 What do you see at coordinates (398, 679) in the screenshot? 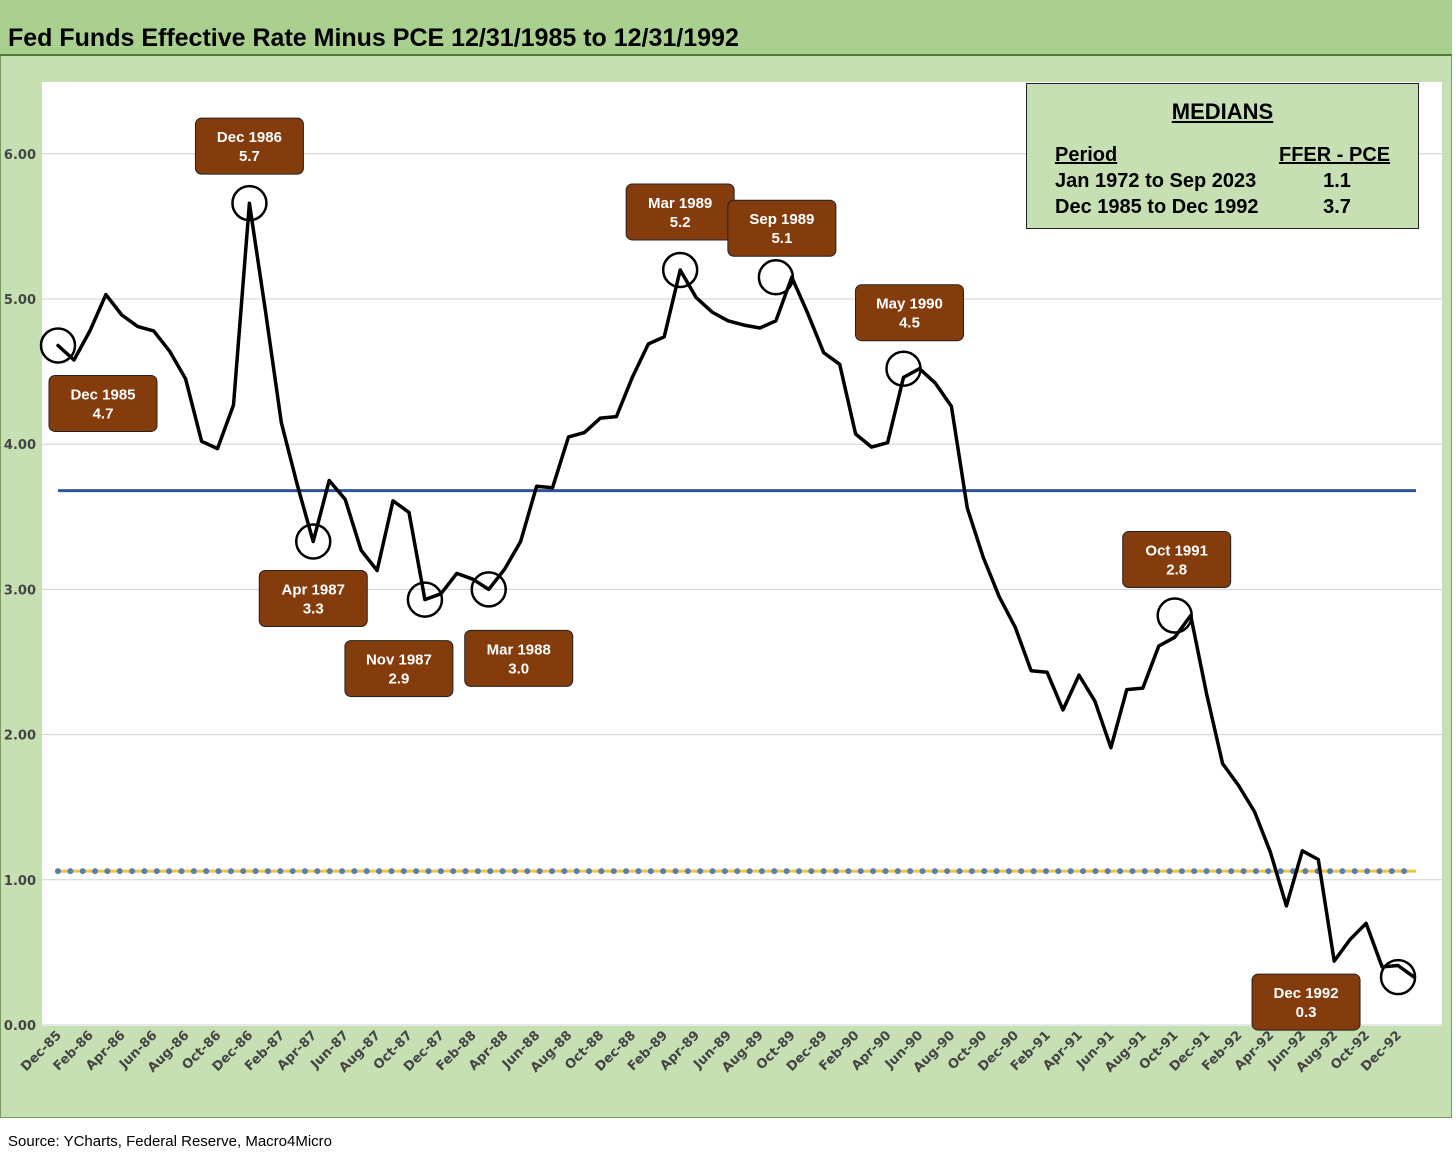
I see `annotation-value: 2.9` at bounding box center [398, 679].